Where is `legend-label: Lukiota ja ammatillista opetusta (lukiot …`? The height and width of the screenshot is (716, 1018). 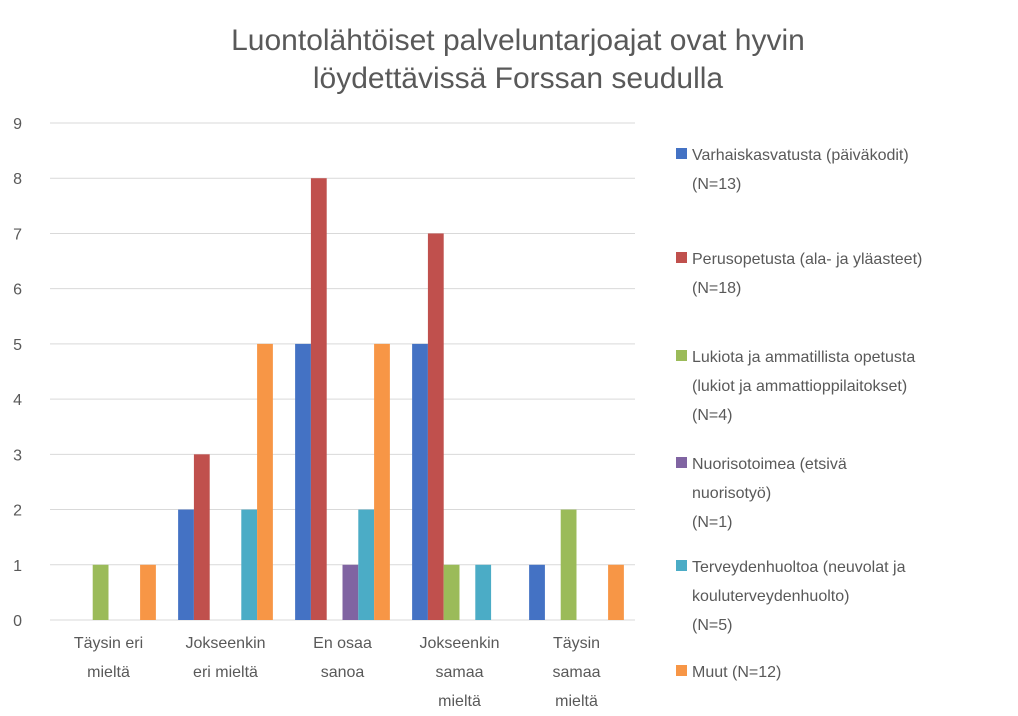 legend-label: Lukiota ja ammatillista opetusta (lukiot … is located at coordinates (803, 386).